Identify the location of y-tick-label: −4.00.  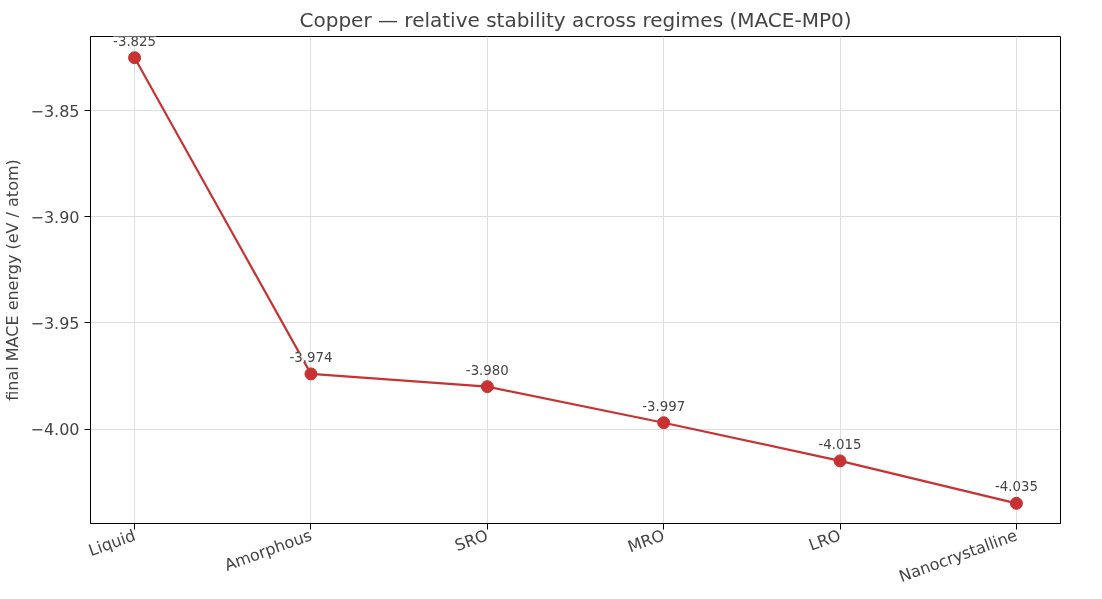
(55, 430).